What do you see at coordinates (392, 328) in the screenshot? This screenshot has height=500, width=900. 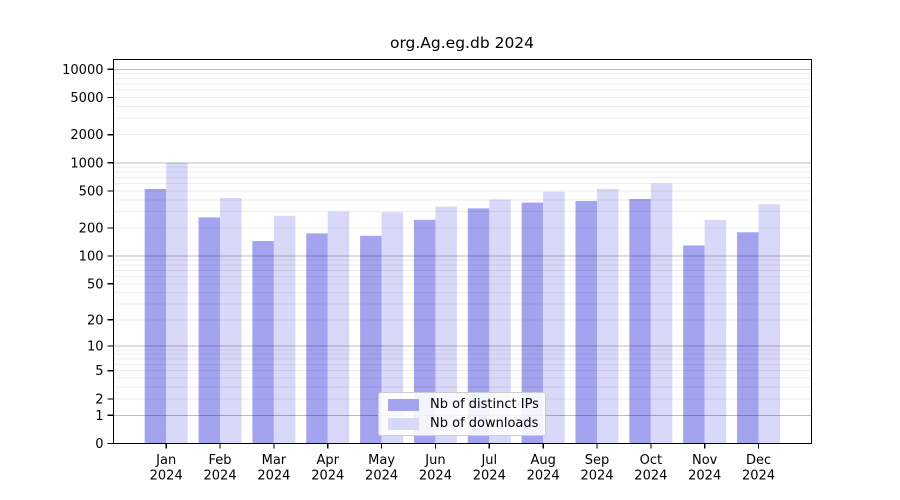 I see `bar-downloads-May` at bounding box center [392, 328].